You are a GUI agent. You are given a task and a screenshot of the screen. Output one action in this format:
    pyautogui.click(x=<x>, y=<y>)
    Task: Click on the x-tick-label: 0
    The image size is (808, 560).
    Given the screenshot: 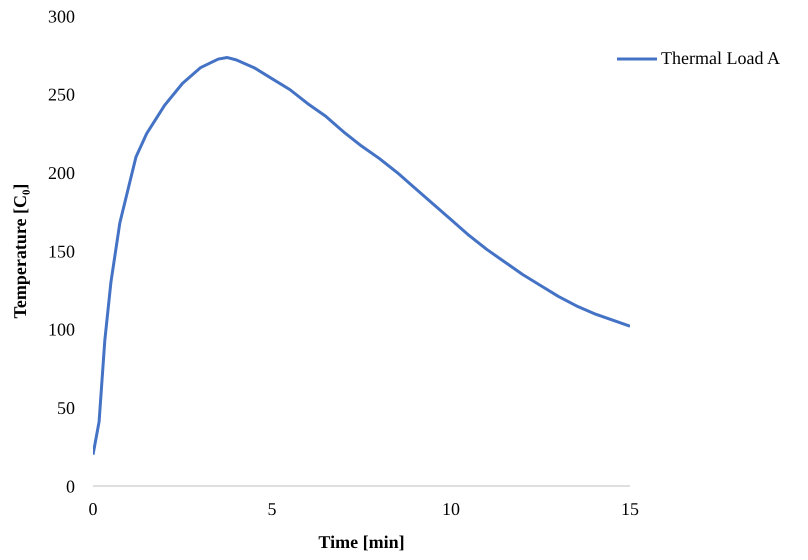 What is the action you would take?
    pyautogui.click(x=93, y=508)
    